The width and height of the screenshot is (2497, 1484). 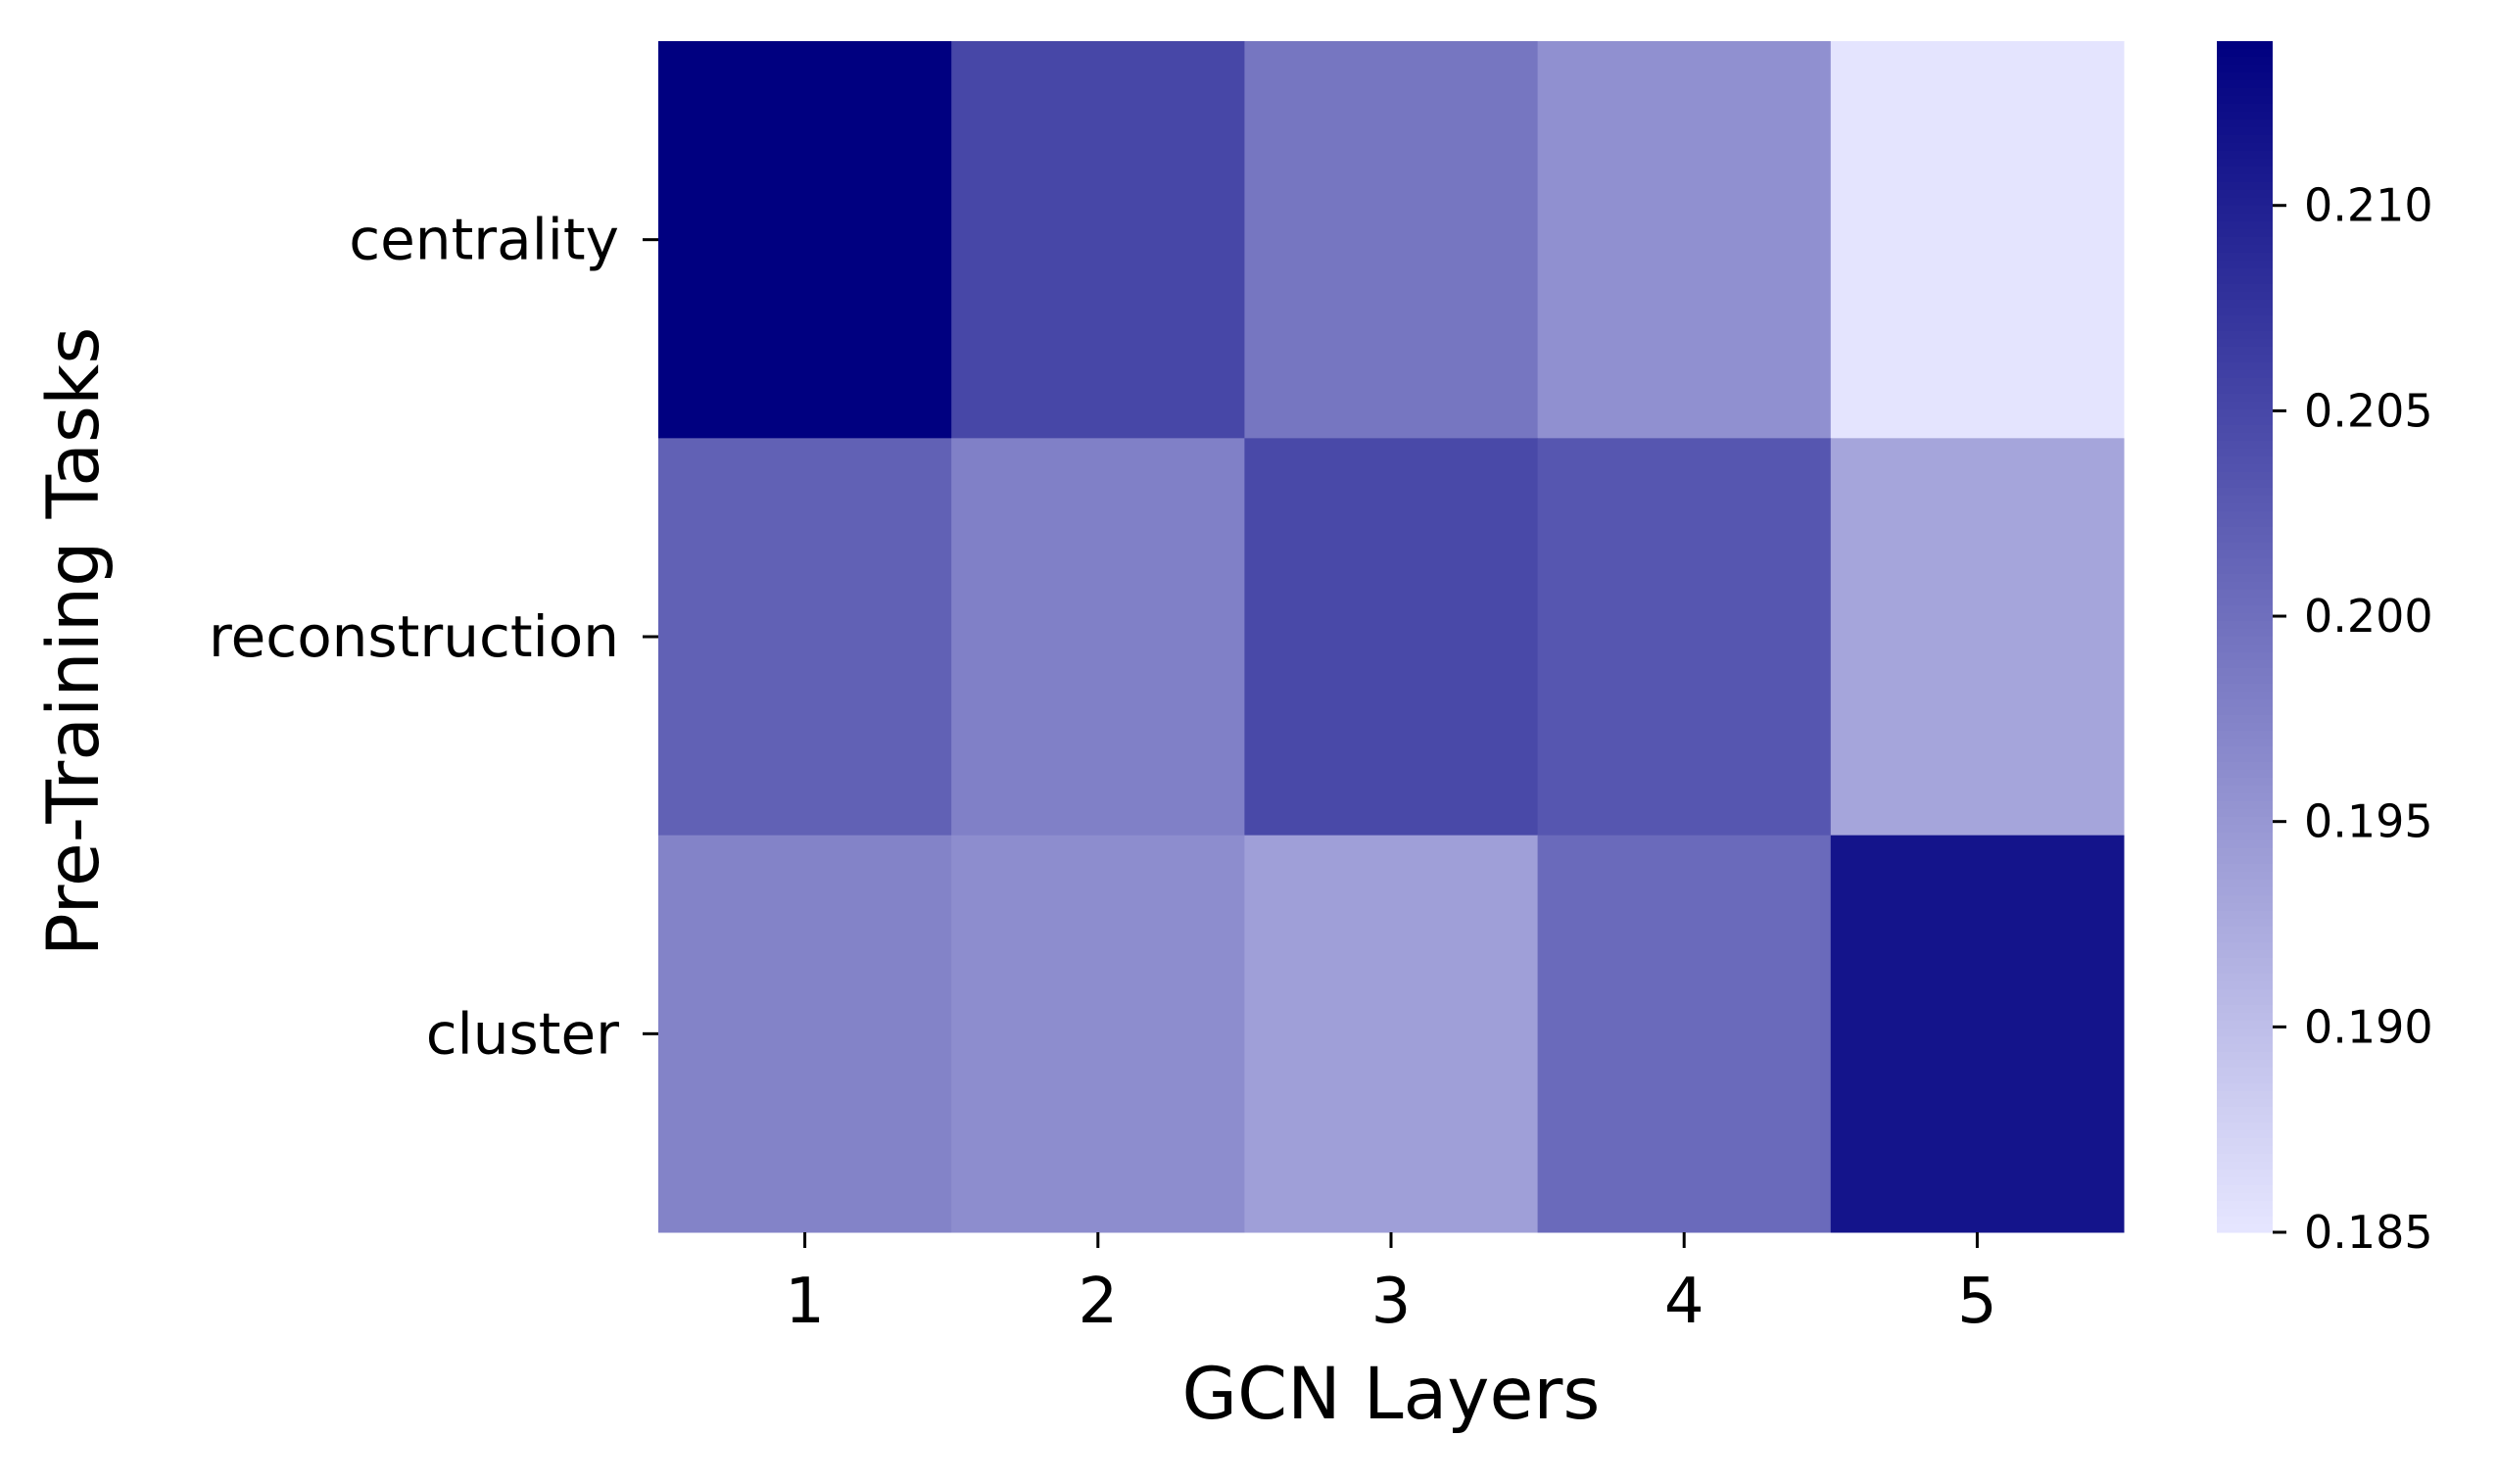 I want to click on colorbar: 0.185 0.190 0.195 0.200 0.205 0.210, so click(x=2325, y=650).